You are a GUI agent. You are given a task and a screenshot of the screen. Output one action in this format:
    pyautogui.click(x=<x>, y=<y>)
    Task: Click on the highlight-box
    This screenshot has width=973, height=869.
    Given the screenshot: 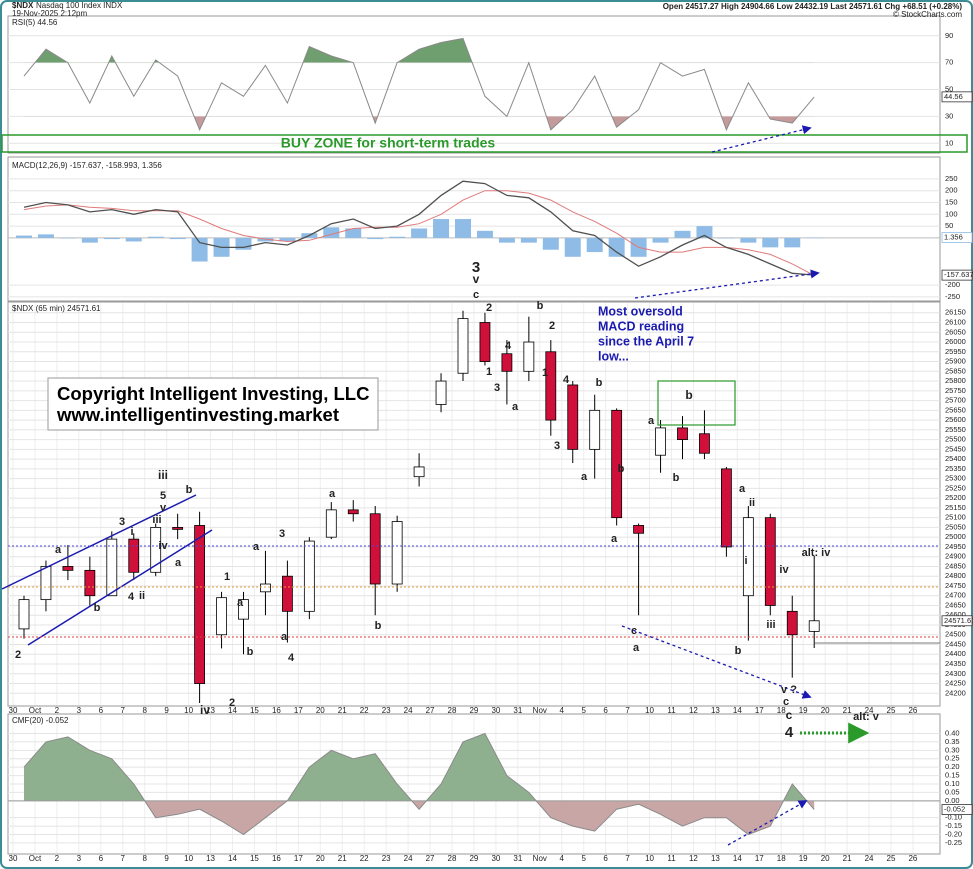 What is the action you would take?
    pyautogui.click(x=696, y=403)
    